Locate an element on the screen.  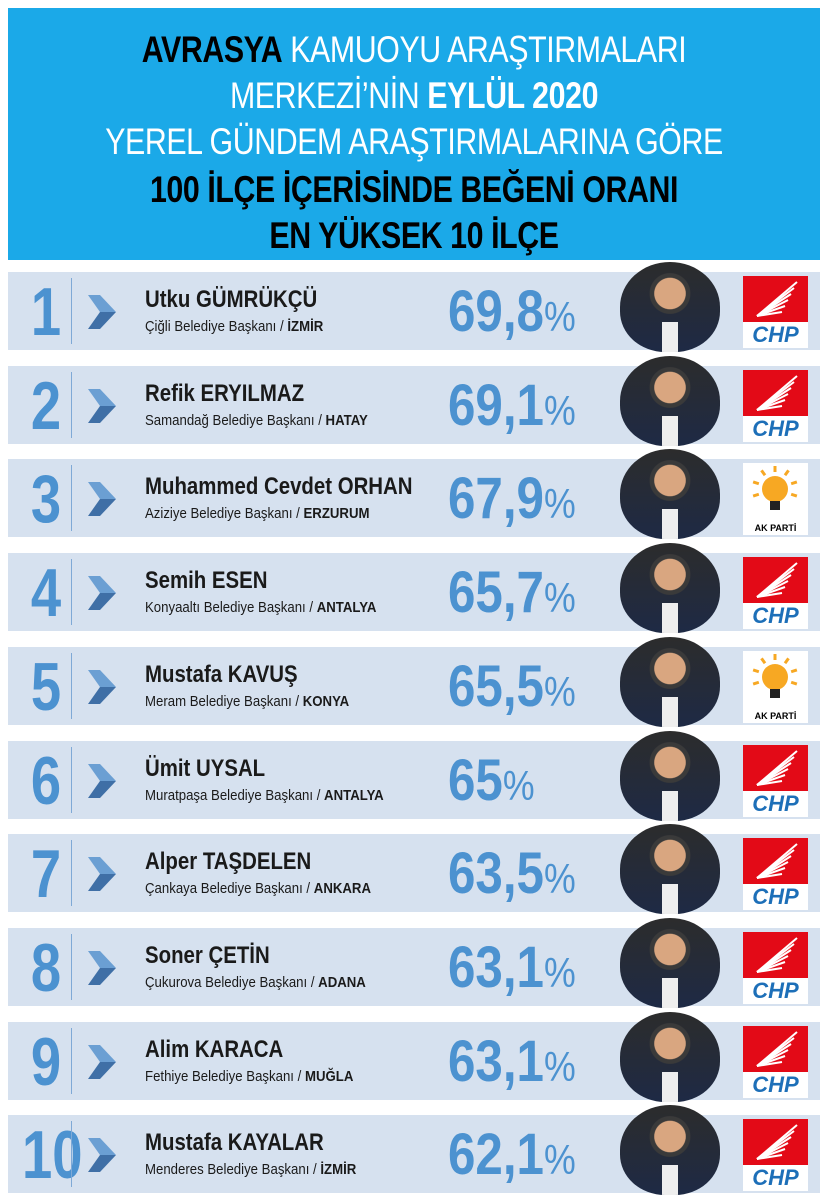
mayor-title: Çukurova Belediye Başkanı / ADANA is located at coordinates (255, 982).